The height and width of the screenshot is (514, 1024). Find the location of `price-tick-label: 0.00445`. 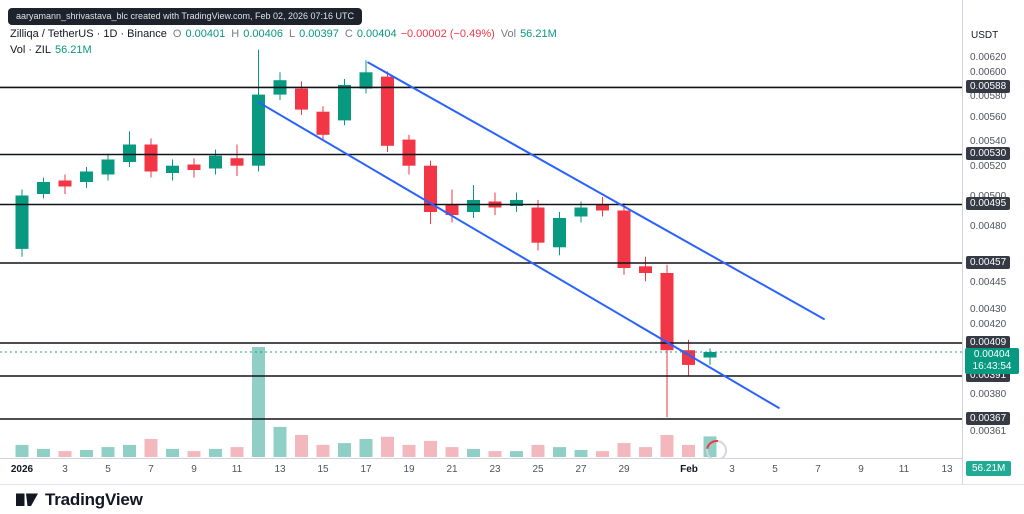

price-tick-label: 0.00445 is located at coordinates (988, 282).